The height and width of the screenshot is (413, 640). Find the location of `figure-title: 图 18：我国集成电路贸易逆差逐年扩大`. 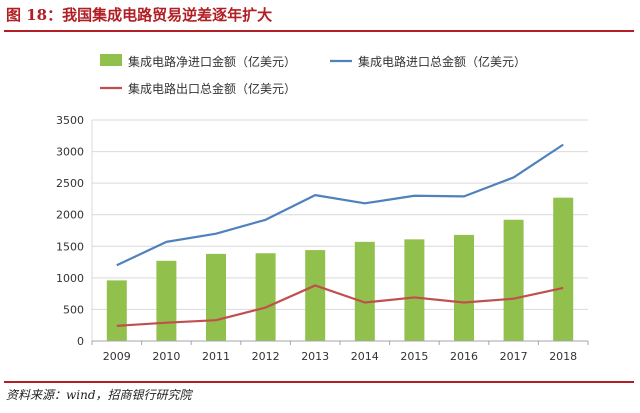

figure-title: 图 18：我国集成电路贸易逆差逐年扩大 is located at coordinates (139, 15).